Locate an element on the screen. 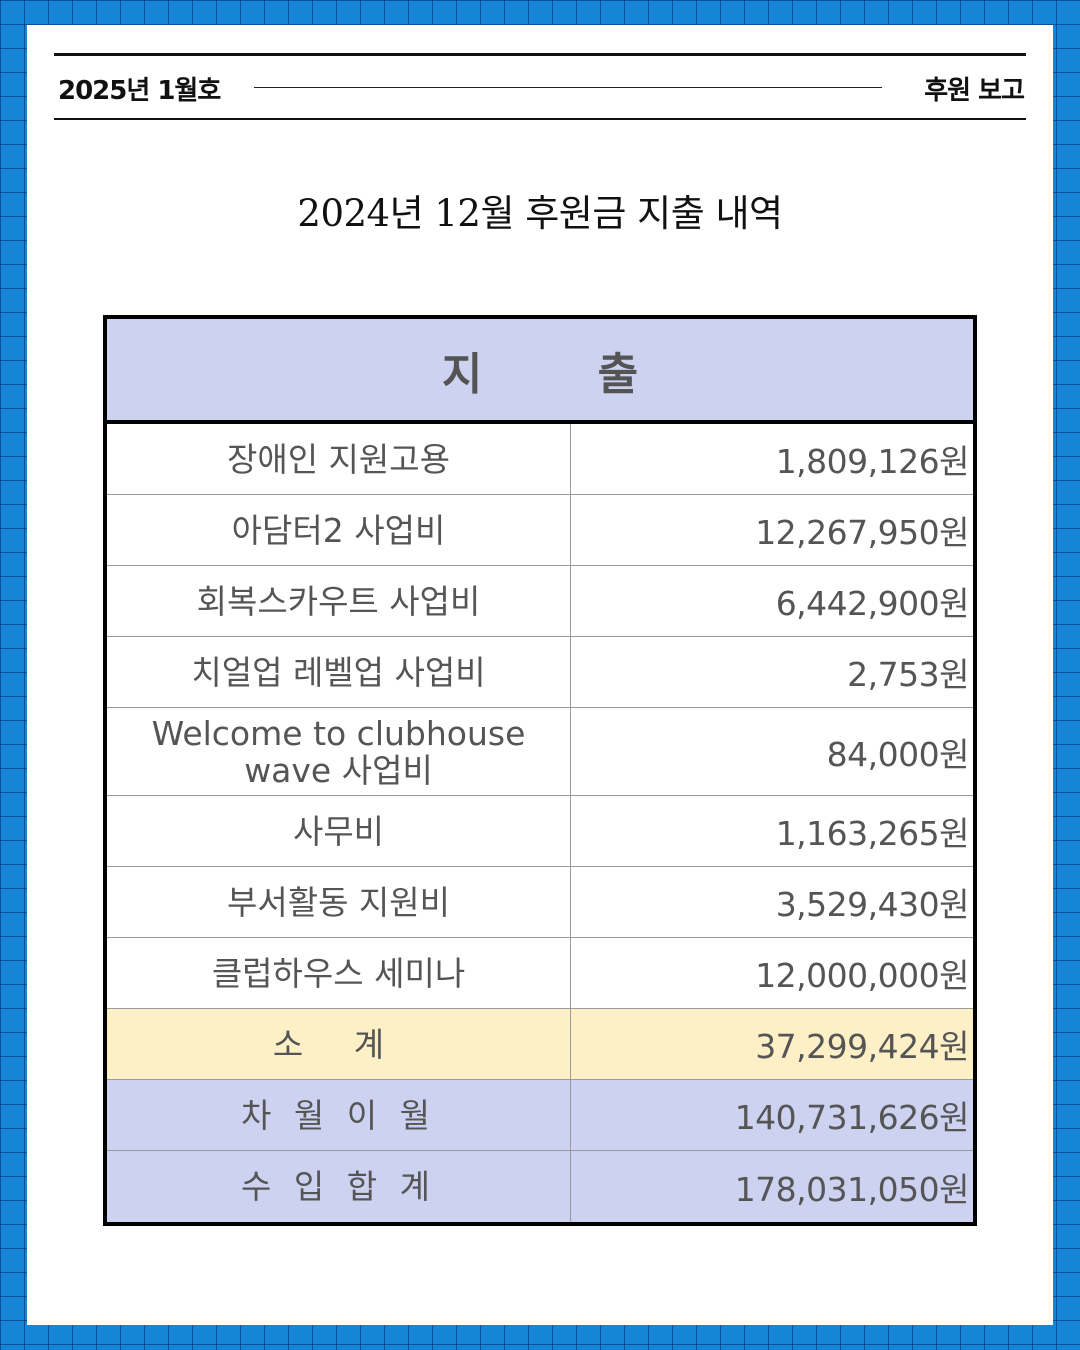 The image size is (1080, 1350). table-row: 아담터2 사업비 12,267,950원 is located at coordinates (540, 530).